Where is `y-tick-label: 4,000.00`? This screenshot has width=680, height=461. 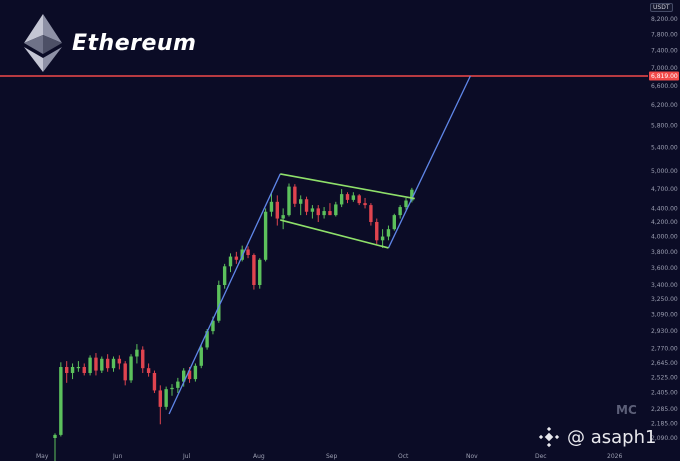
y-tick-label: 4,000.00 is located at coordinates (664, 237).